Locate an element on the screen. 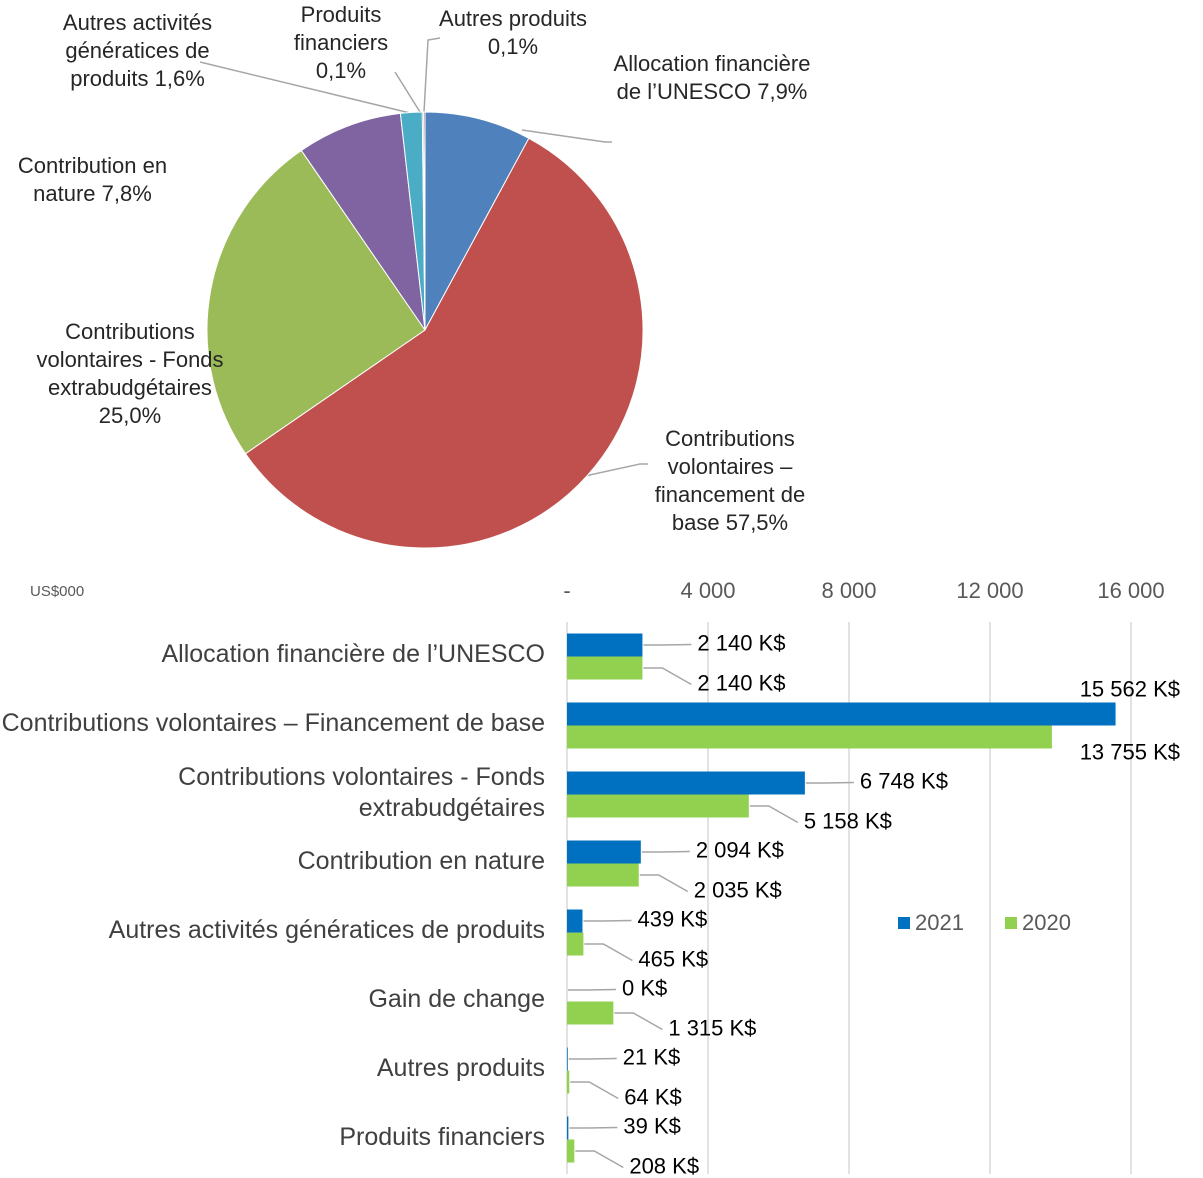 The width and height of the screenshot is (1203, 1178). value-label: 439 K$ is located at coordinates (672, 918).